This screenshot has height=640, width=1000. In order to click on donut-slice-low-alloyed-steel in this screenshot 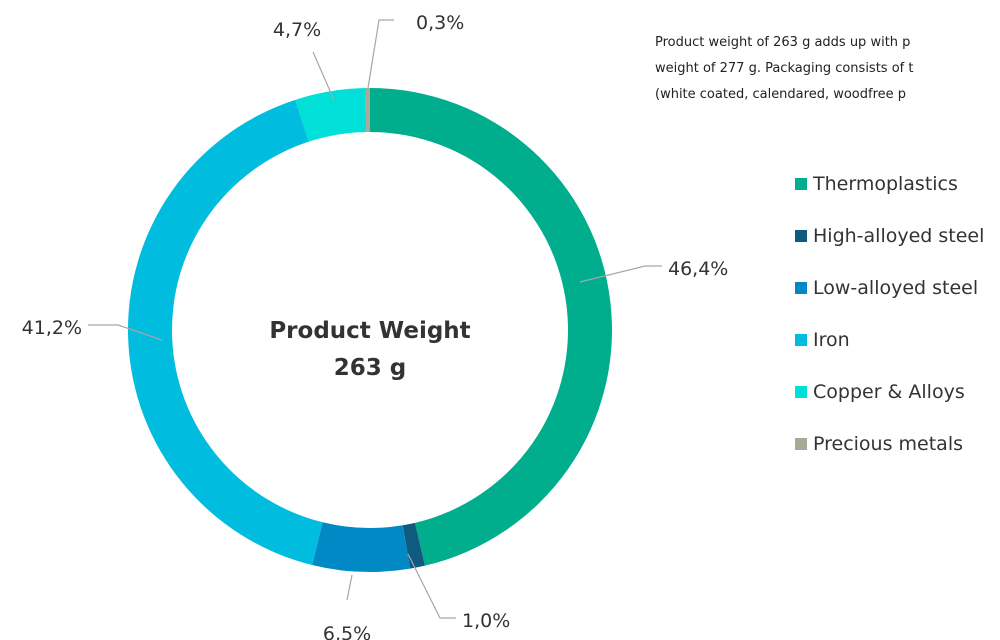, I will do `click(361, 547)`.